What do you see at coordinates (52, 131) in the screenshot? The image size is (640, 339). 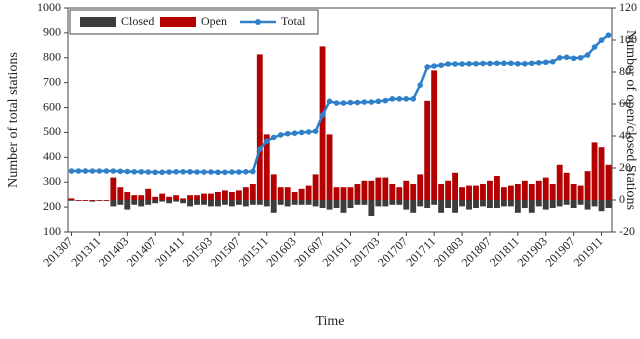 I see `y-tick-label: 500` at bounding box center [52, 131].